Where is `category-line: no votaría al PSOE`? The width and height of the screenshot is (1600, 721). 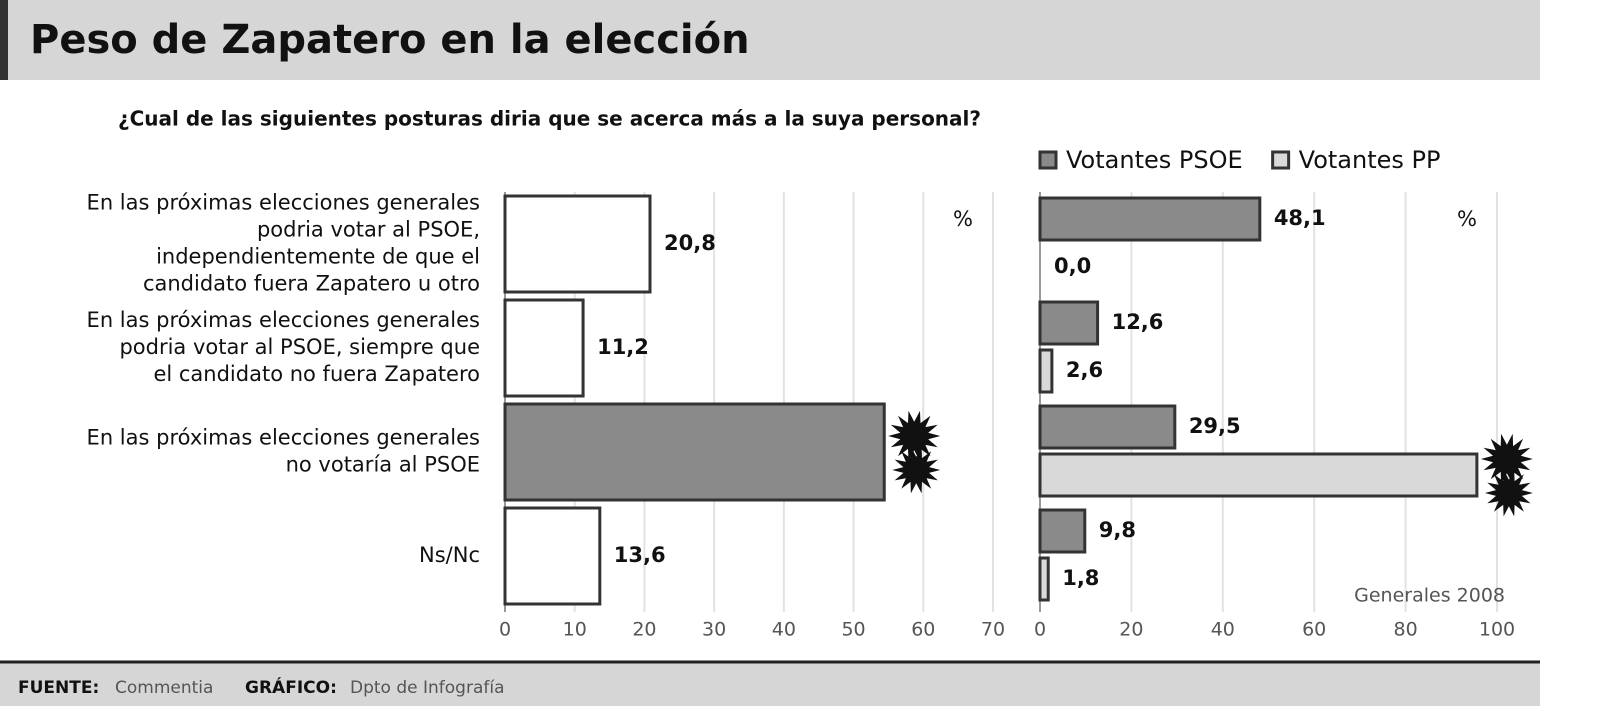 category-line: no votaría al PSOE is located at coordinates (383, 465).